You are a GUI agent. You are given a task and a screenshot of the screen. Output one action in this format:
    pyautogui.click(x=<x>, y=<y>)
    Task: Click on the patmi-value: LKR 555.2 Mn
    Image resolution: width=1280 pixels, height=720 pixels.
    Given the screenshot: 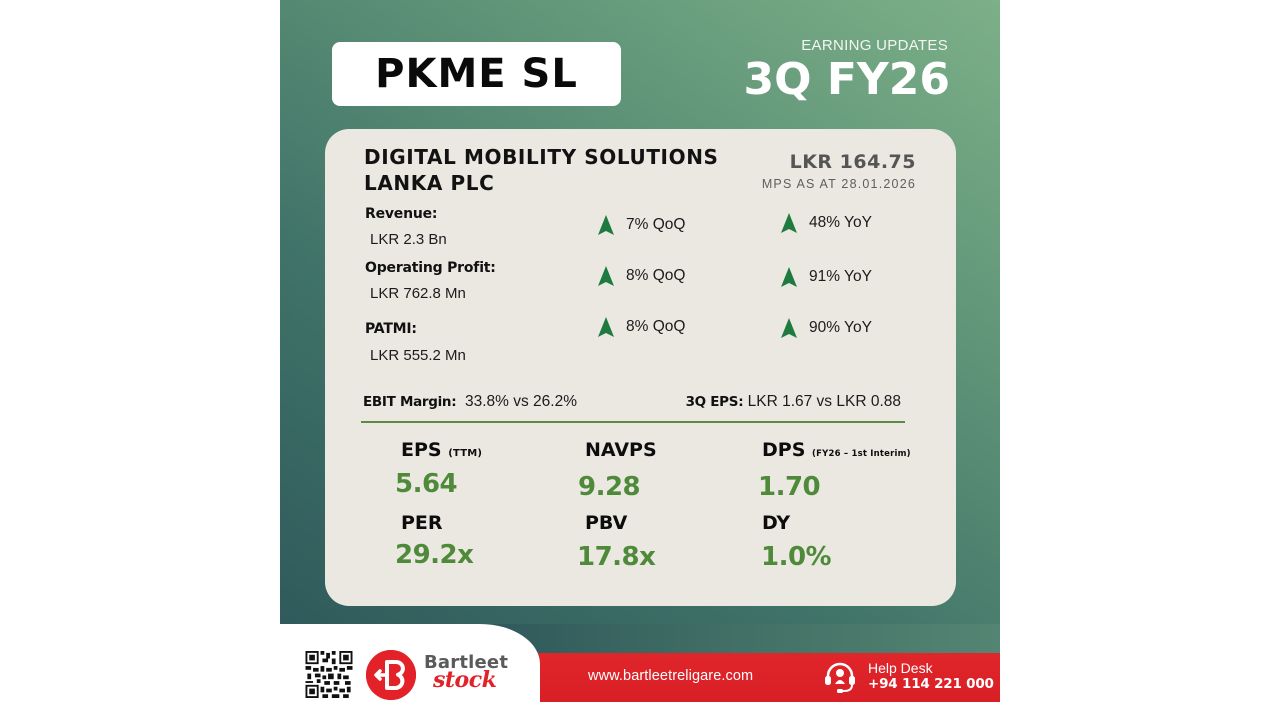 What is the action you would take?
    pyautogui.click(x=418, y=355)
    